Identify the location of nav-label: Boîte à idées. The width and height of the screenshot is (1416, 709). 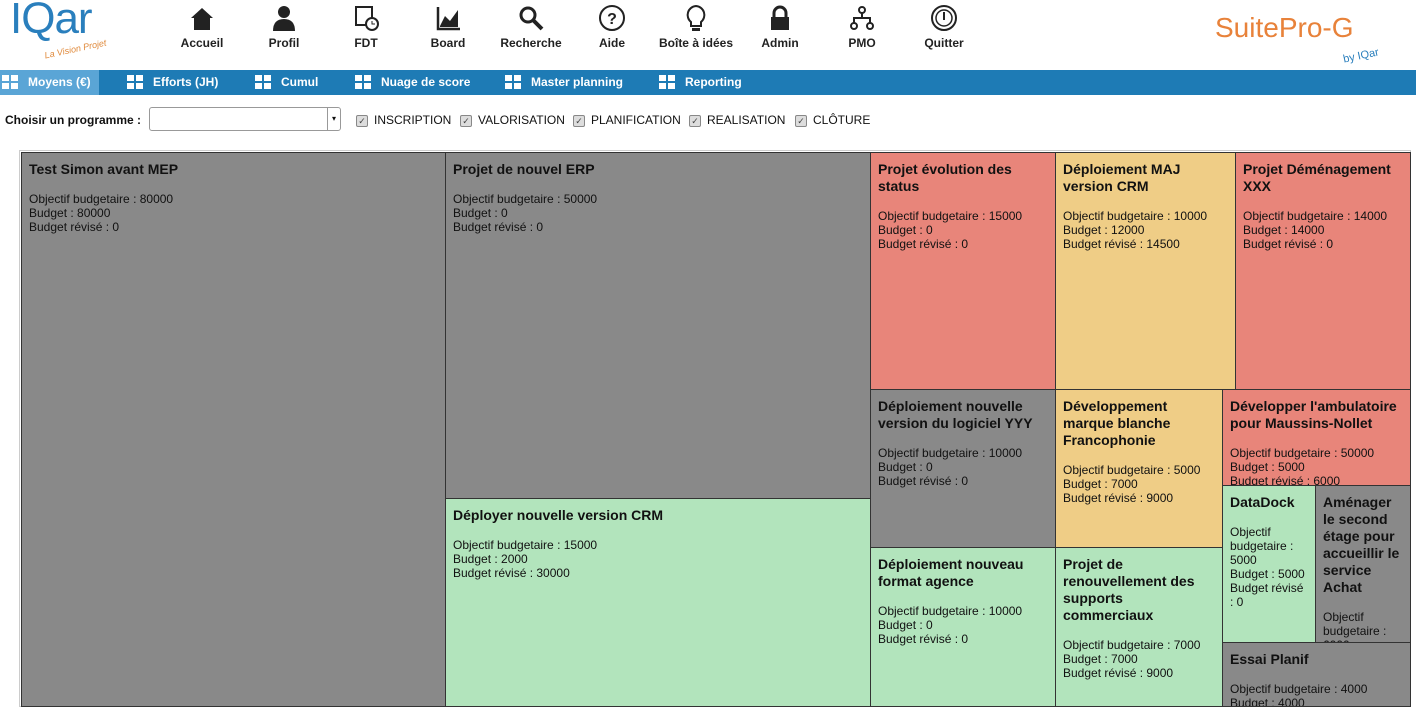
(696, 43).